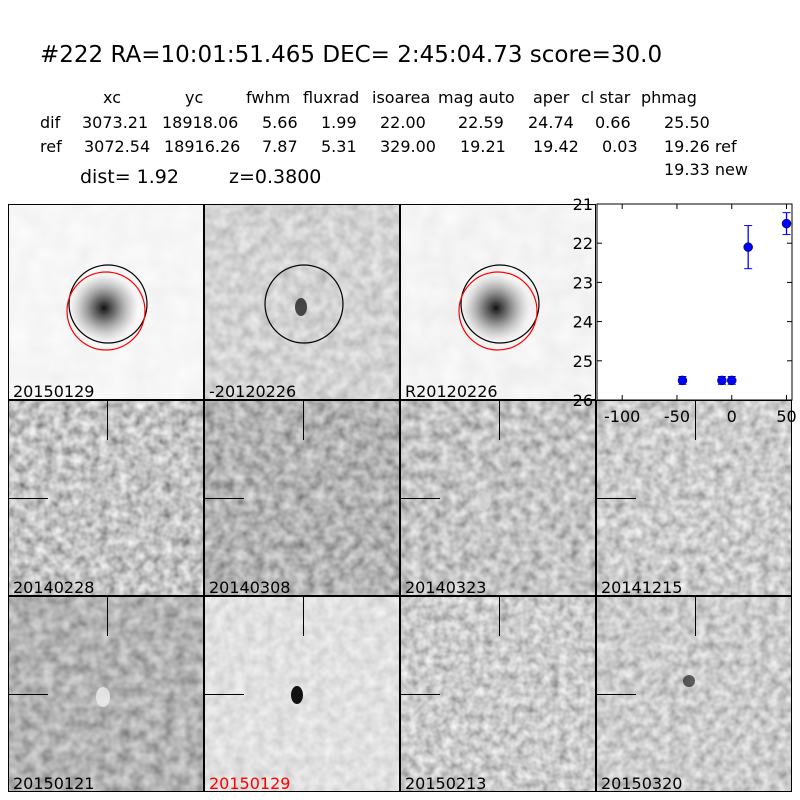 Image resolution: width=800 pixels, height=800 pixels. I want to click on table-cell: 19.21, so click(483, 146).